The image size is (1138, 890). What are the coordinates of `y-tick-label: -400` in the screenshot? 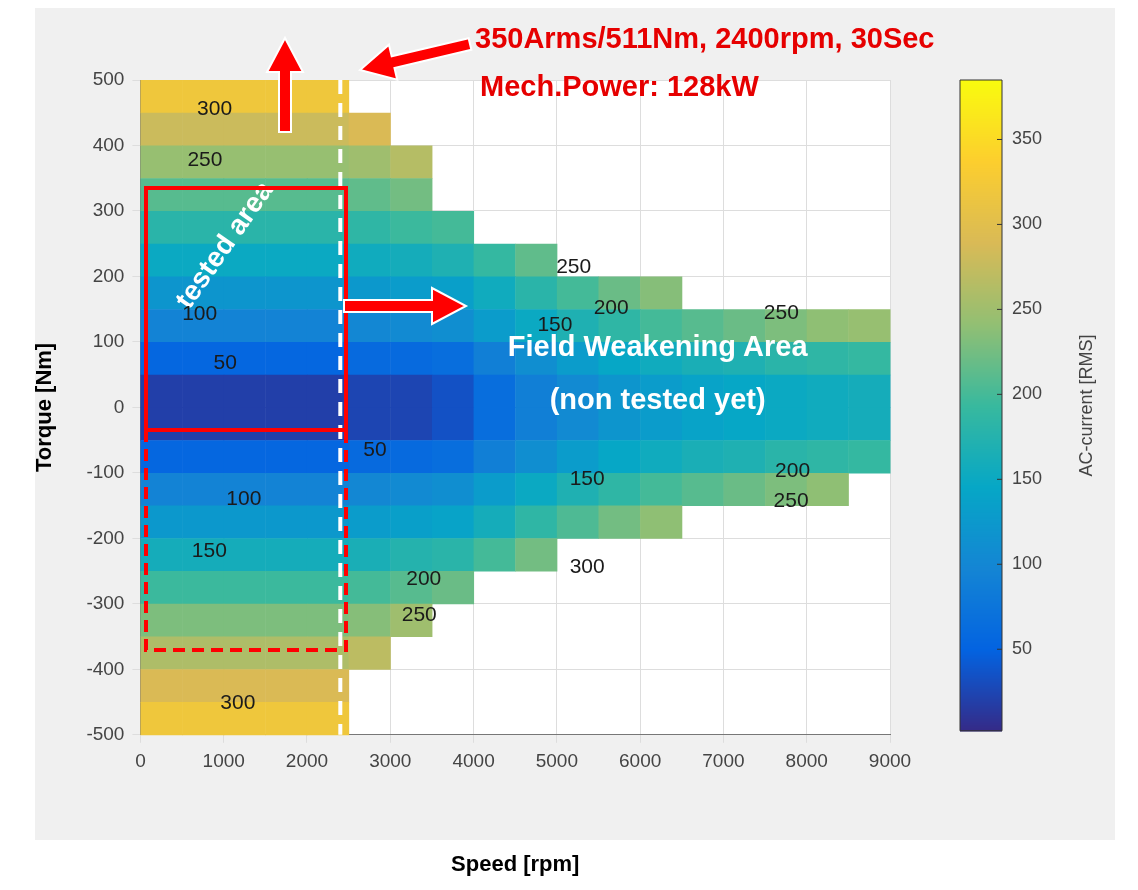 It's located at (105, 668).